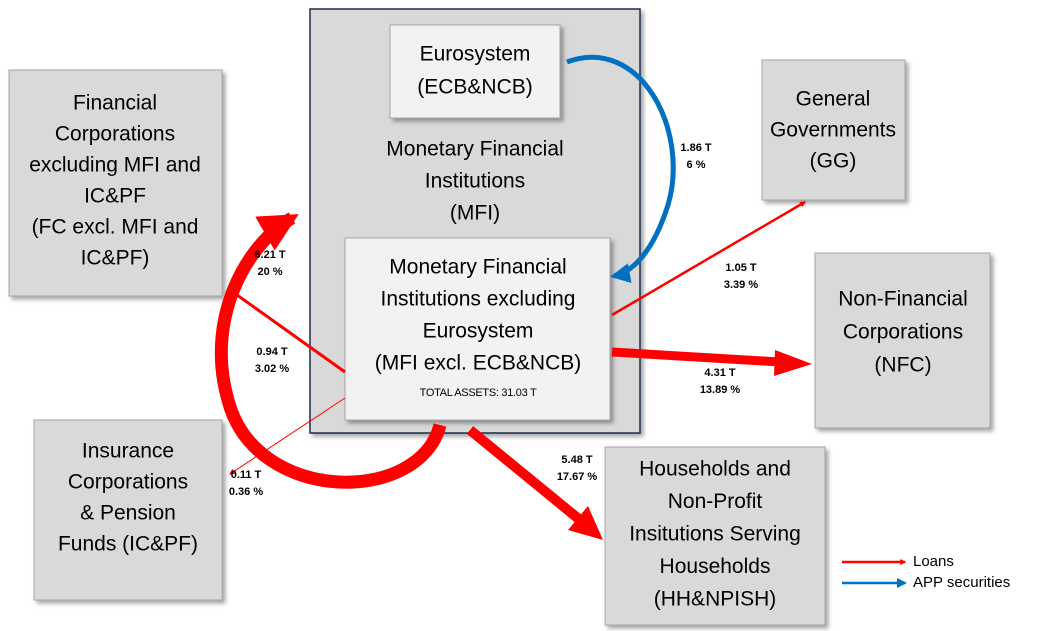  I want to click on edge-share: 20 %, so click(269, 272).